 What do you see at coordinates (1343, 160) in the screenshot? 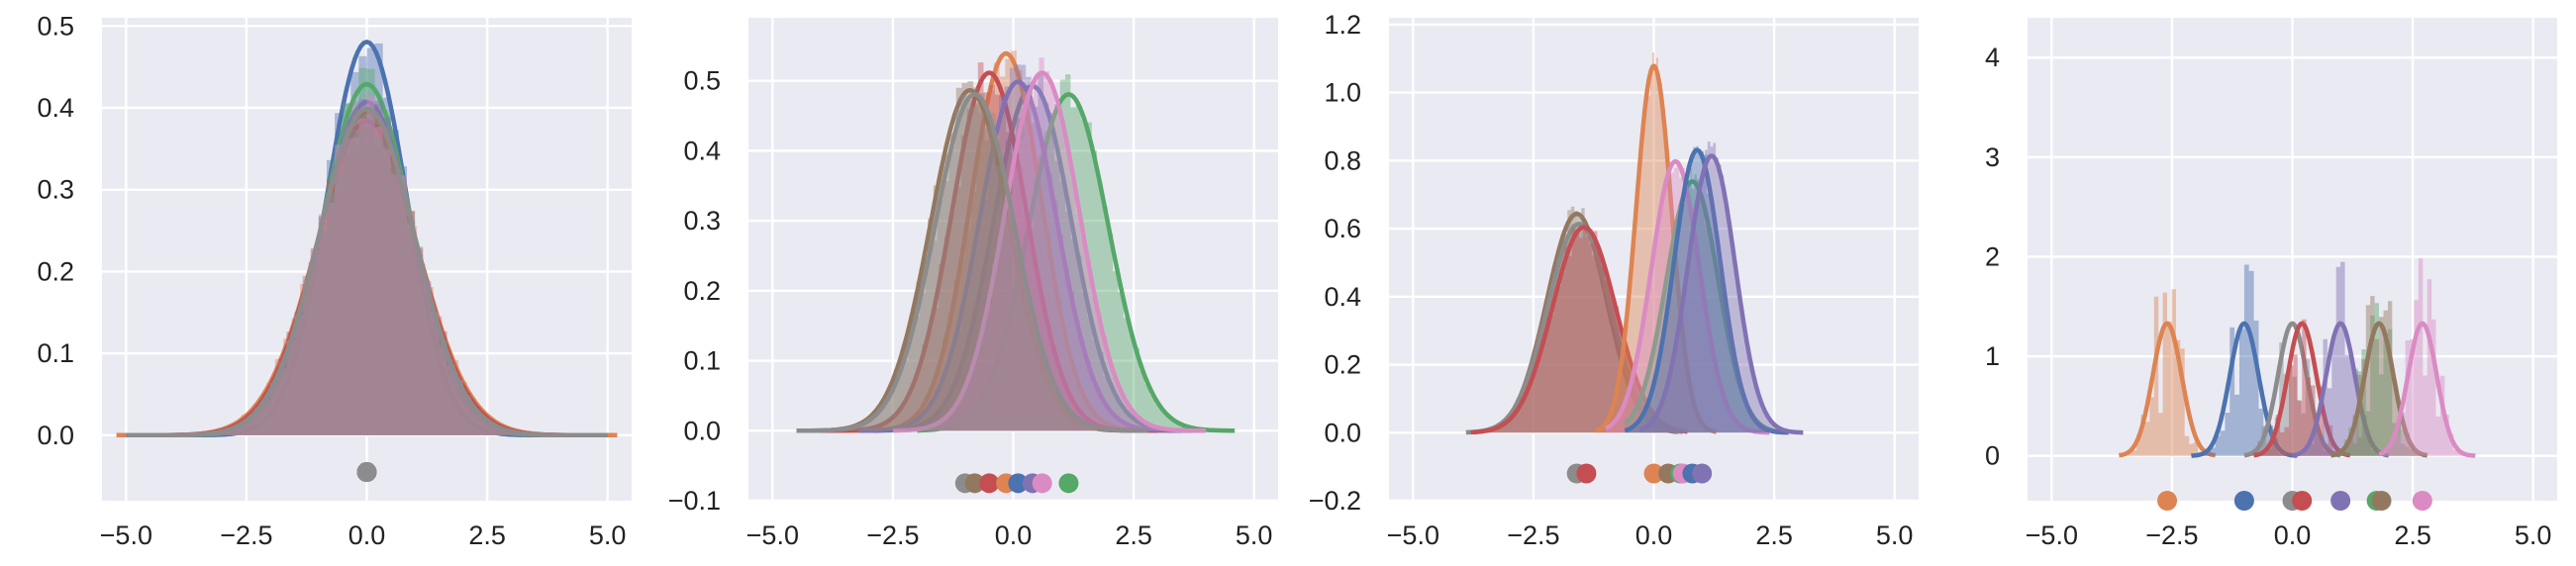
I see `y-tick-label: 0.8` at bounding box center [1343, 160].